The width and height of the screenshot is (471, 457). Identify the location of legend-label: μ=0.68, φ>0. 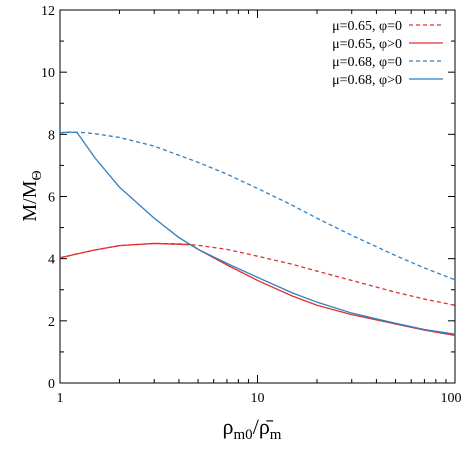
(367, 80).